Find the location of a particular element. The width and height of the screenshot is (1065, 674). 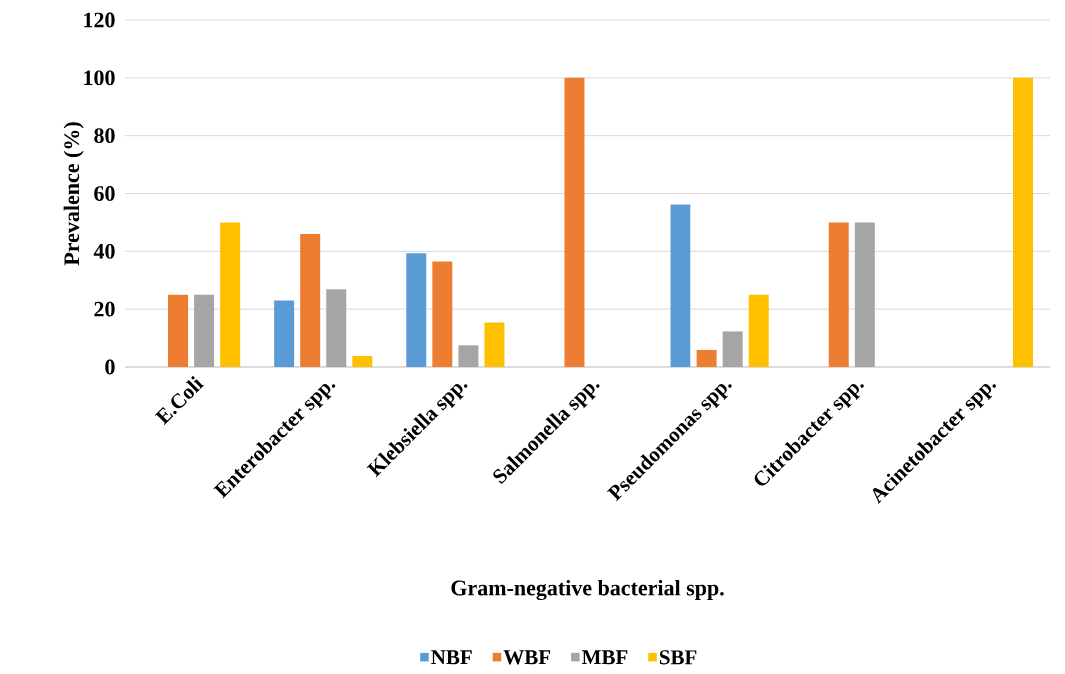

x-axis-title: Gram-negative bacterial spp. is located at coordinates (587, 590).